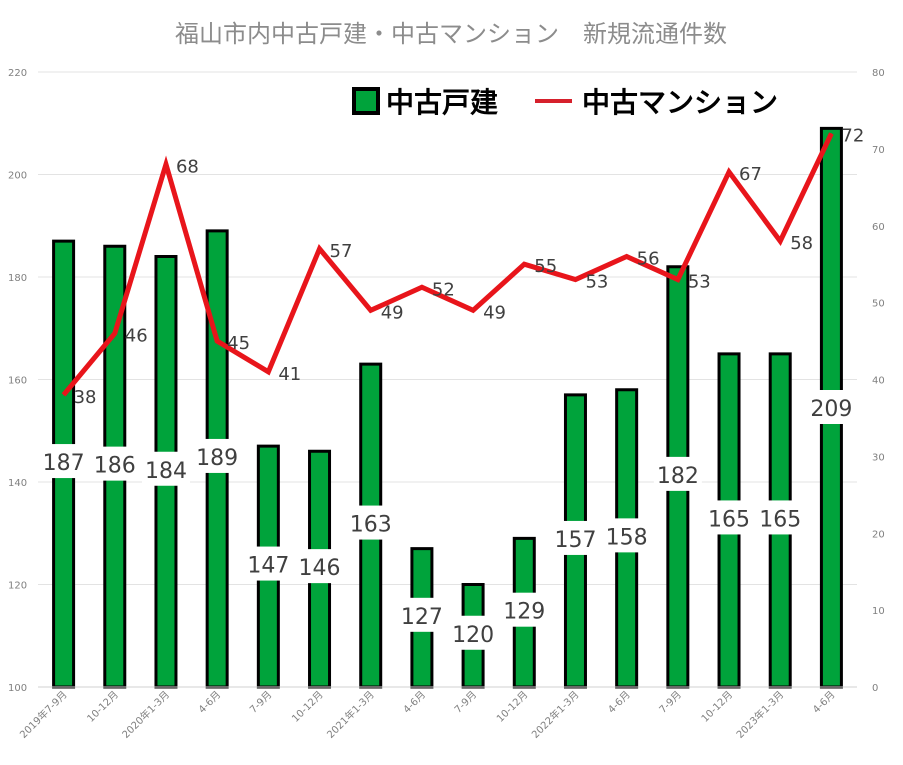  I want to click on y-tick-label-left: 160, so click(17, 381).